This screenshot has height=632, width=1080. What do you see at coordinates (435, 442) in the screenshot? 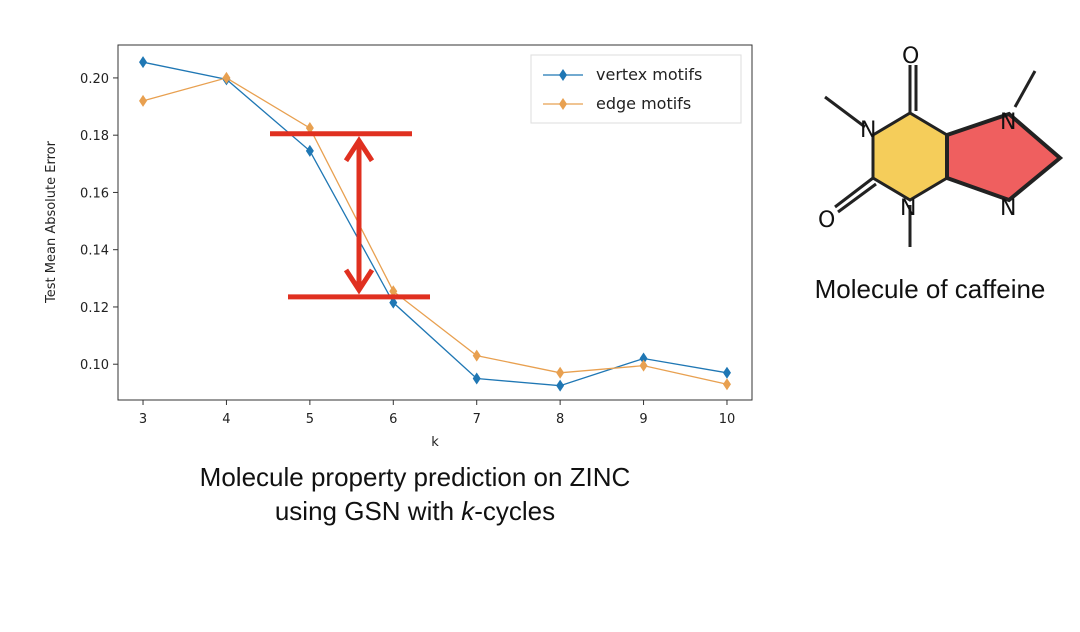
I see `x-axis-label: k` at bounding box center [435, 442].